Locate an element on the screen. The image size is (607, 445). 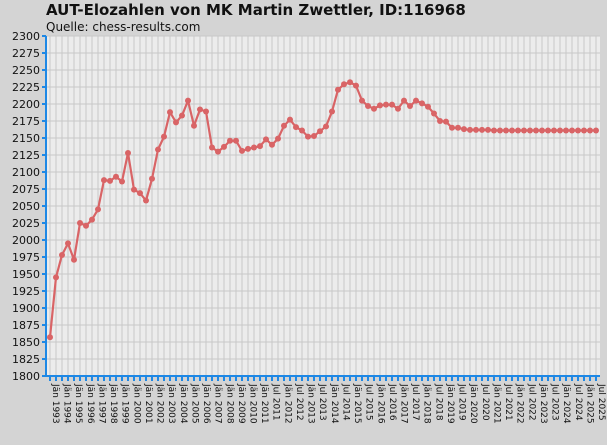
y-tick-label: 2075 is located at coordinates (26, 189).